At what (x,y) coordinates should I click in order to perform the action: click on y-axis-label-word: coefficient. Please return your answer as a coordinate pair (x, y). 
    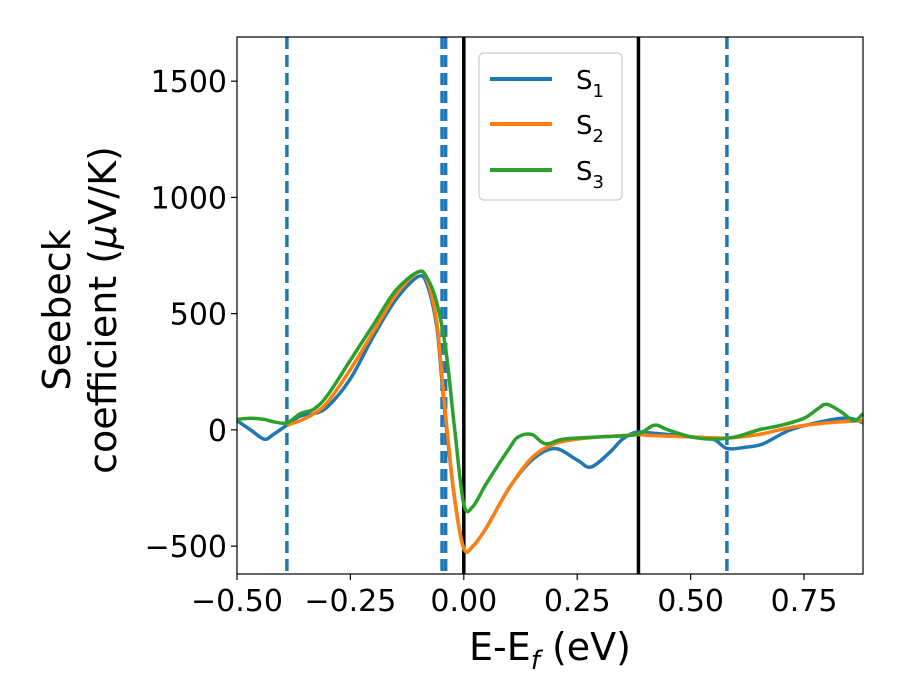
    Looking at the image, I should click on (103, 375).